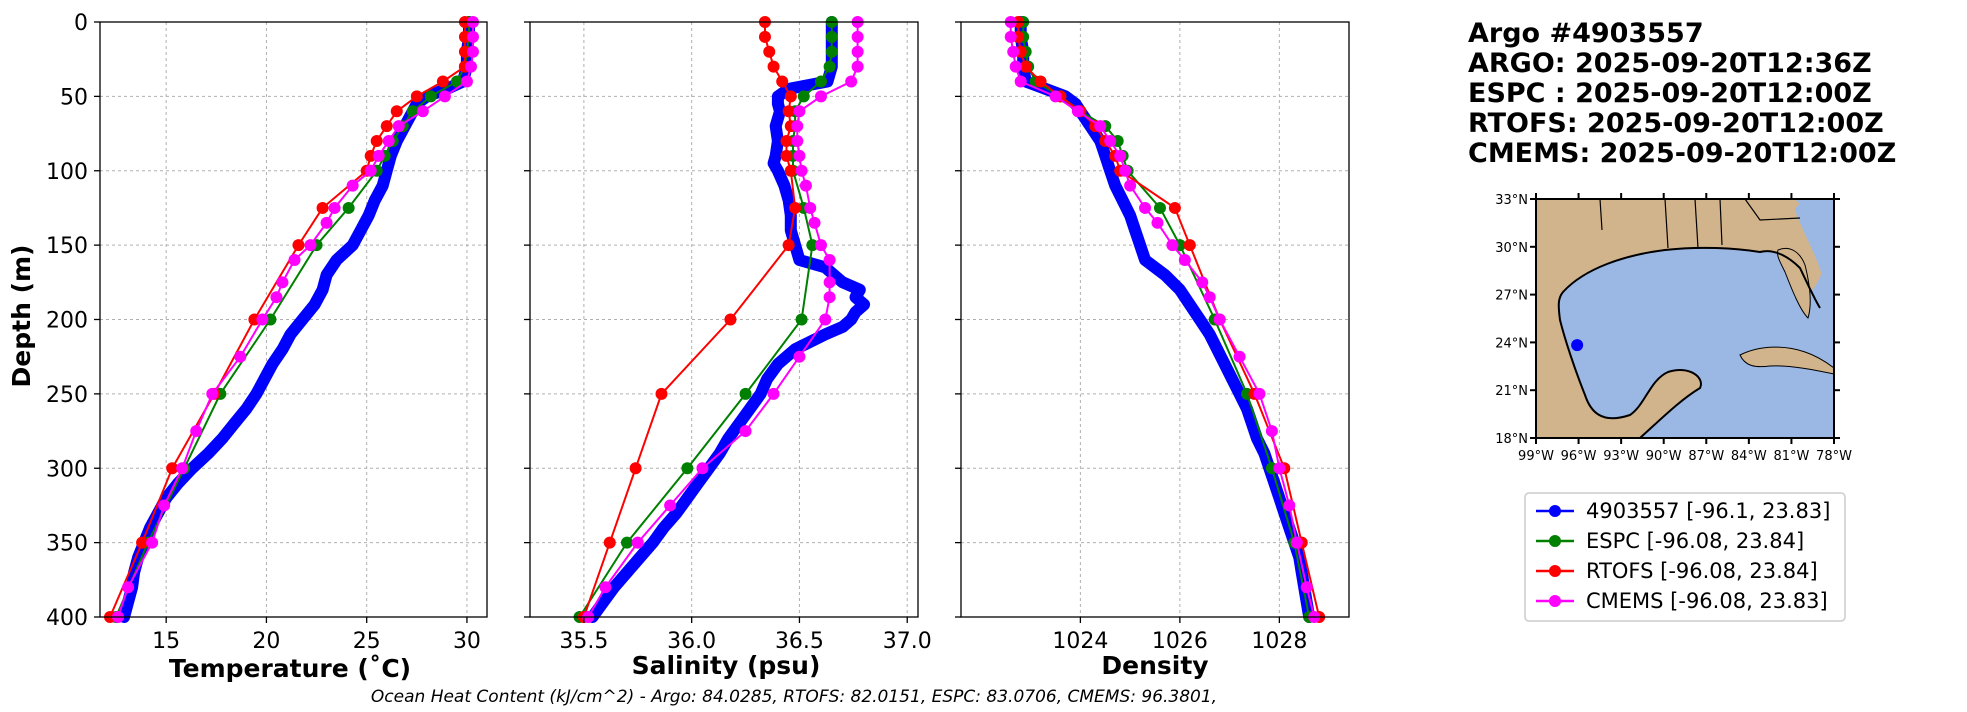  I want to click on map-lon-label: 87°W, so click(1706, 456).